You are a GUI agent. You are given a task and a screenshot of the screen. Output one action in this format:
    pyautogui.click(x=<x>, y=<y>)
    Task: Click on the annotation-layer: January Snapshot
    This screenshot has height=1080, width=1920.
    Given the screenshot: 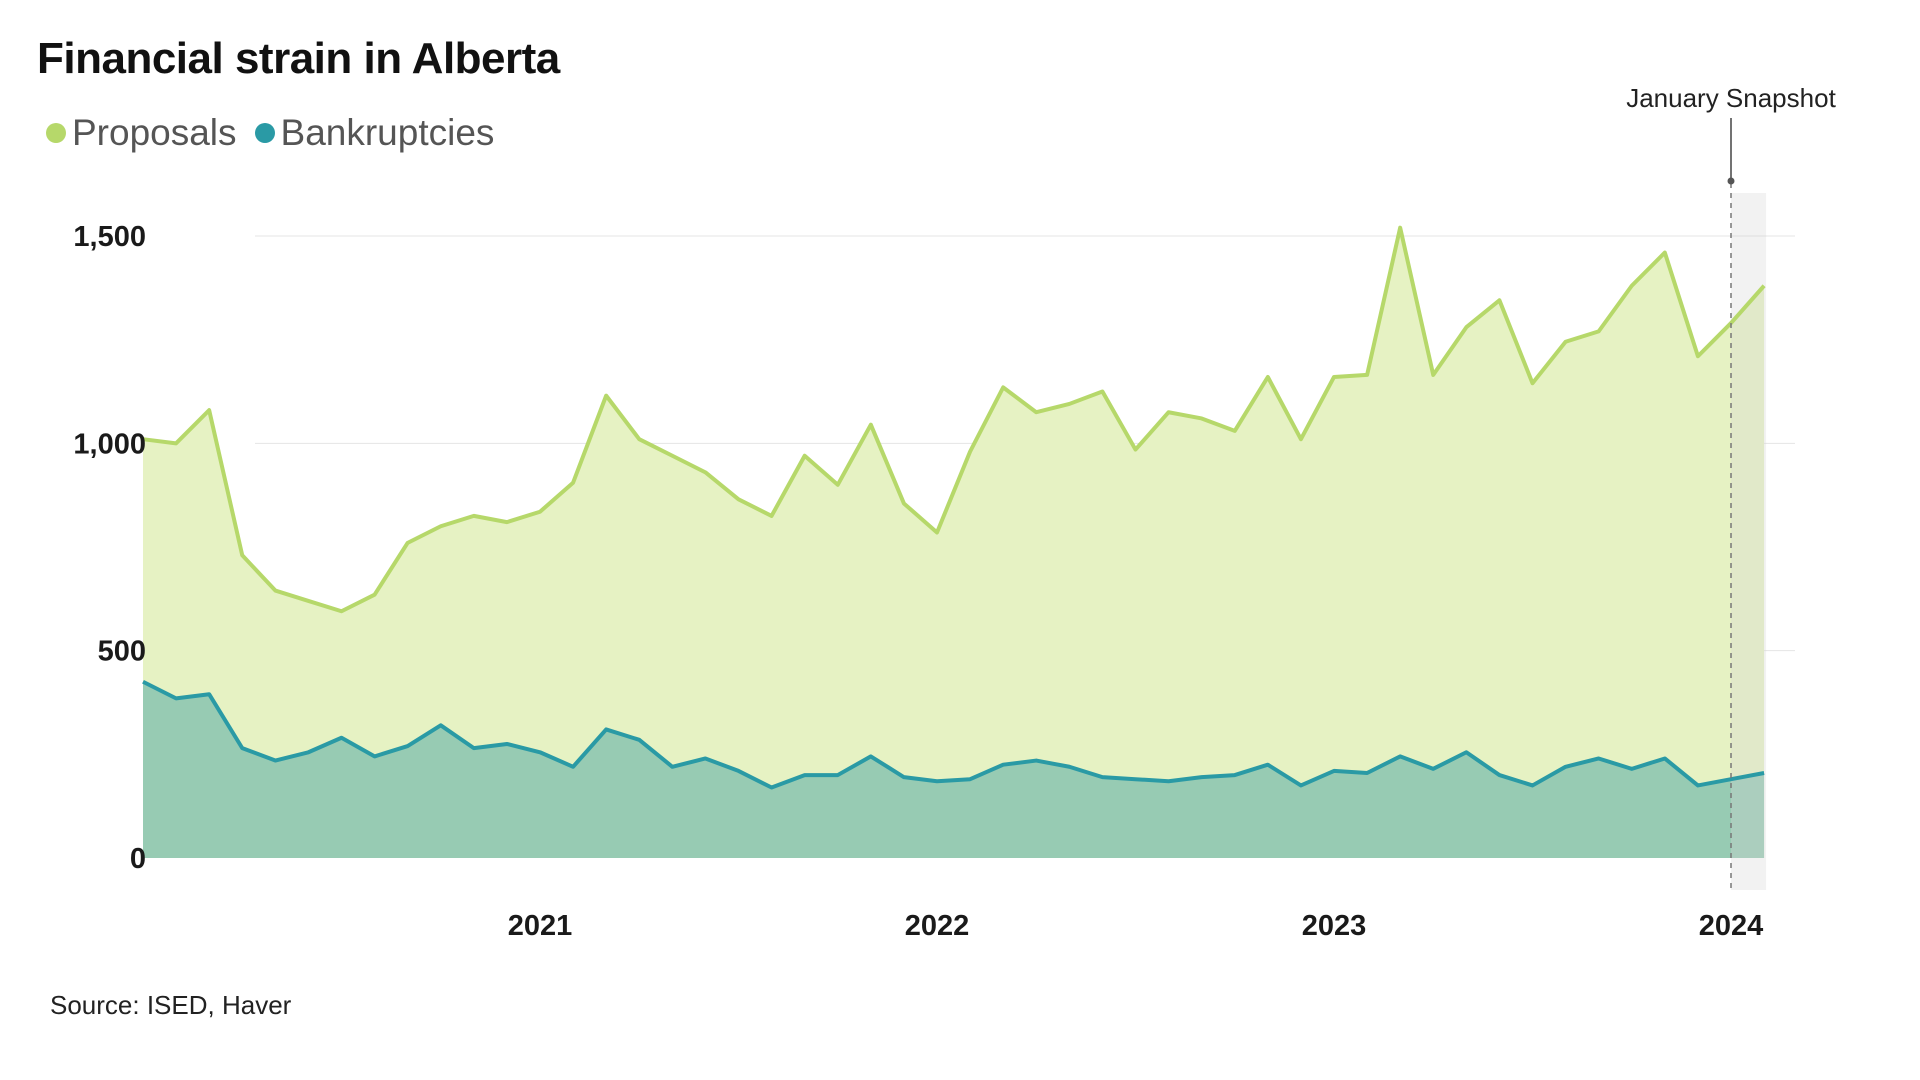 What is the action you would take?
    pyautogui.click(x=1731, y=486)
    